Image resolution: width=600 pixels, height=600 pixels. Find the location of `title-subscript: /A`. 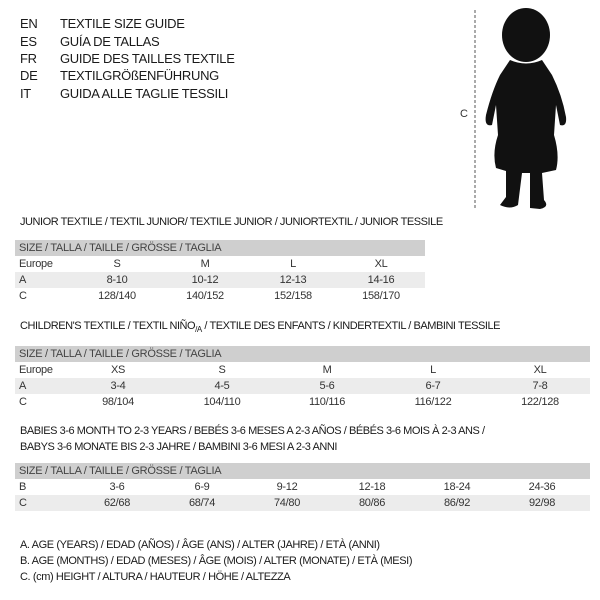

title-subscript: /A is located at coordinates (198, 330).